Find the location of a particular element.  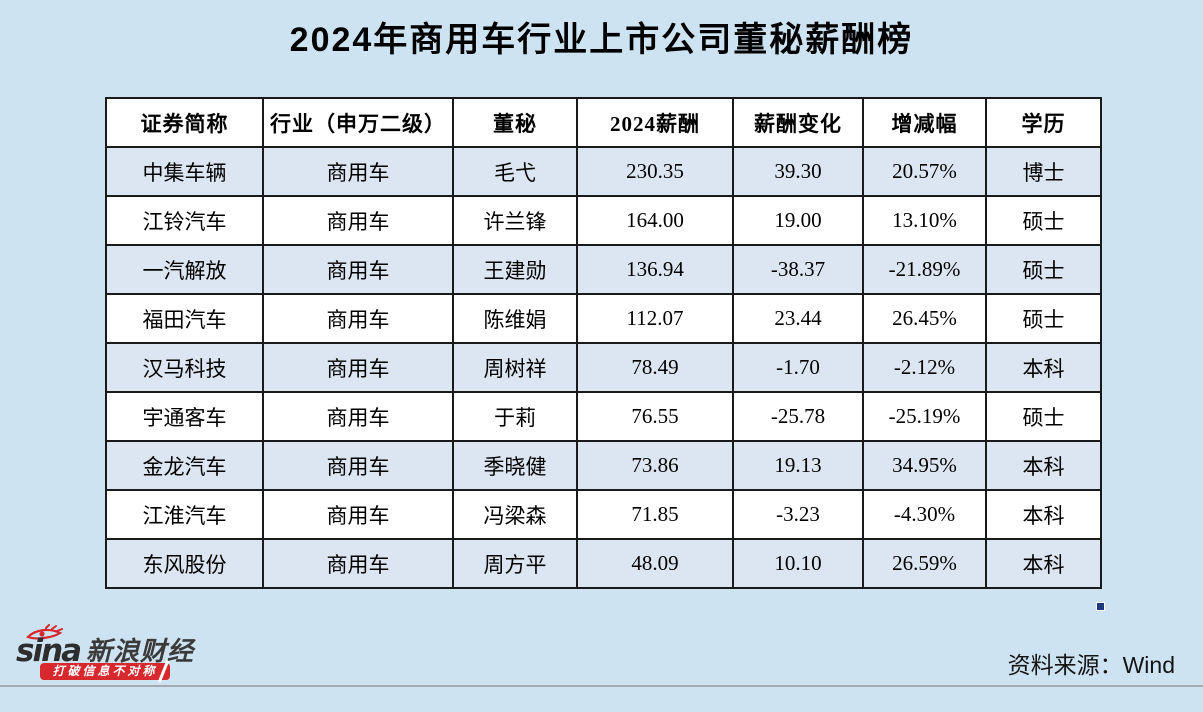

table-row: 福田汽车 商用车 陈维娟 112.07 23.44 26.45% 硕士 is located at coordinates (603, 318).